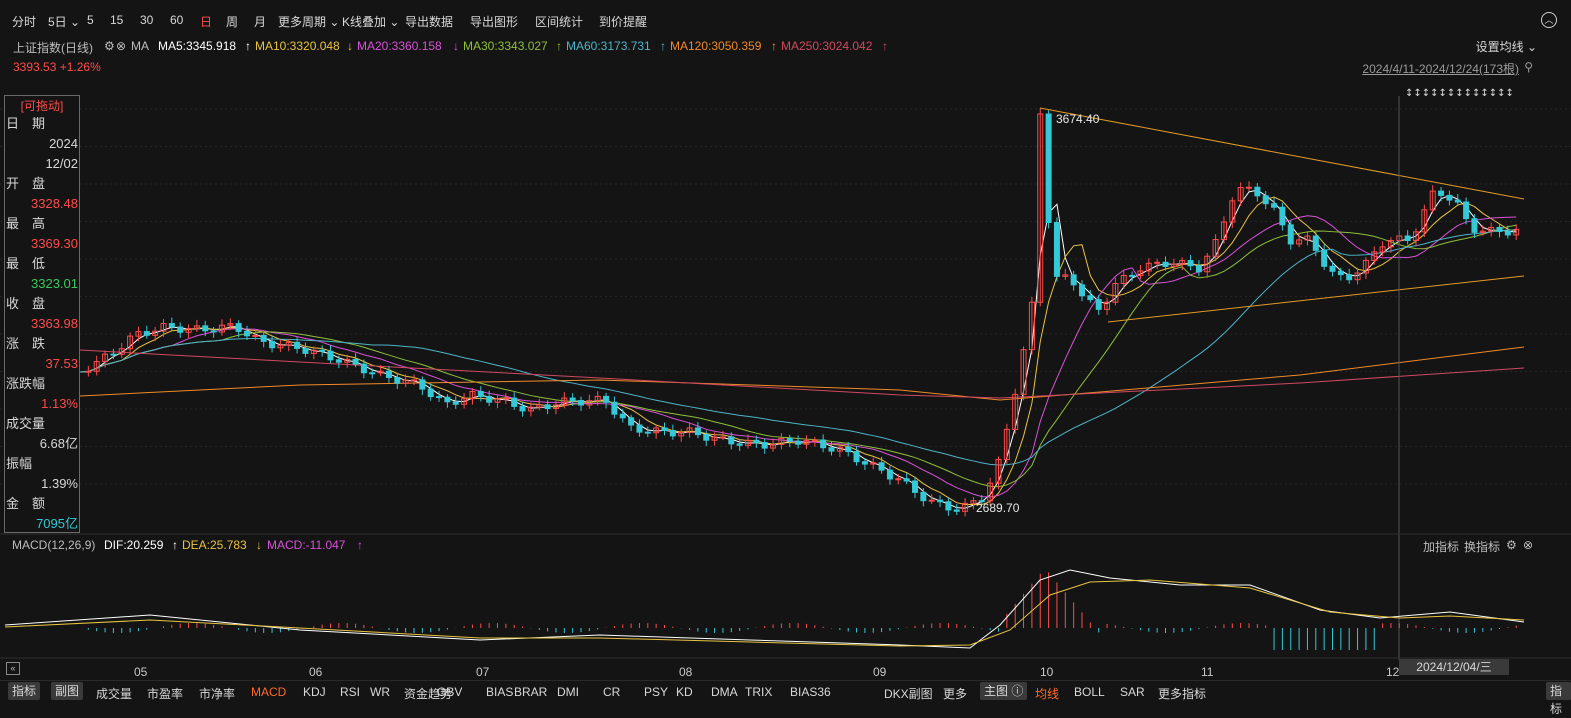 Image resolution: width=1571 pixels, height=718 pixels. I want to click on period-week: 周, so click(232, 22).